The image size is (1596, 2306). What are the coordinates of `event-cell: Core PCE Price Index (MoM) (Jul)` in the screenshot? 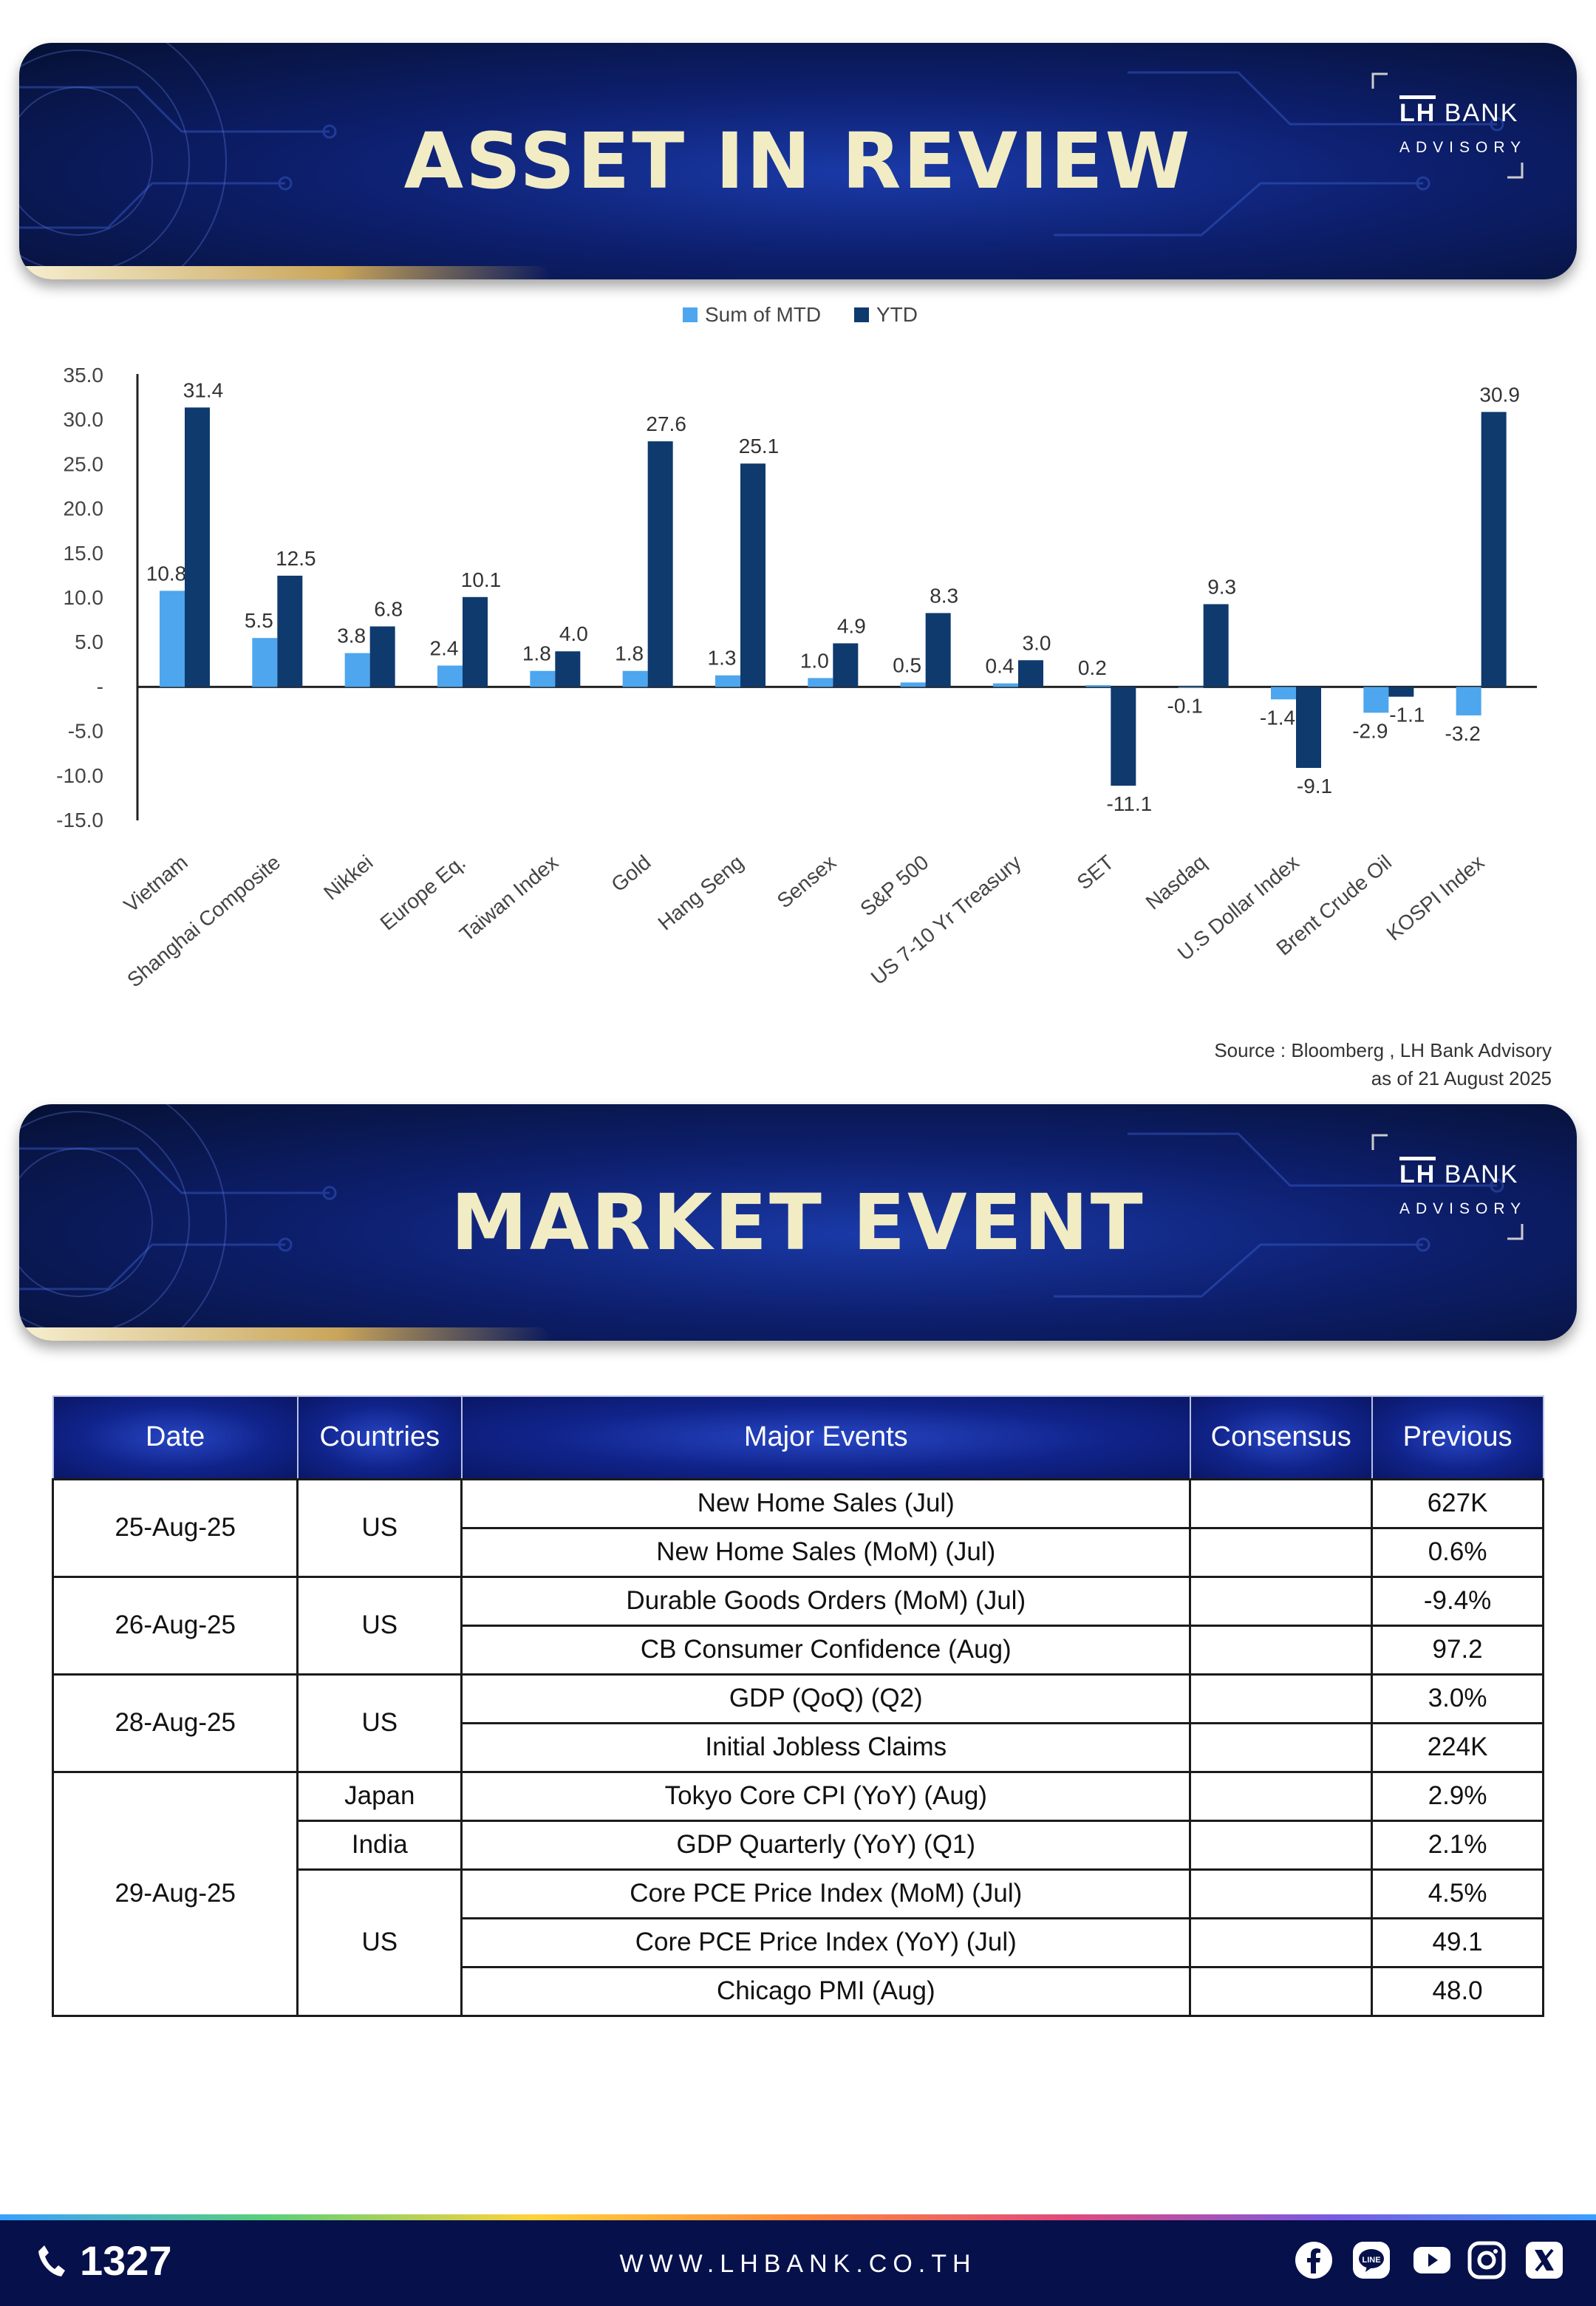 It's located at (826, 1893).